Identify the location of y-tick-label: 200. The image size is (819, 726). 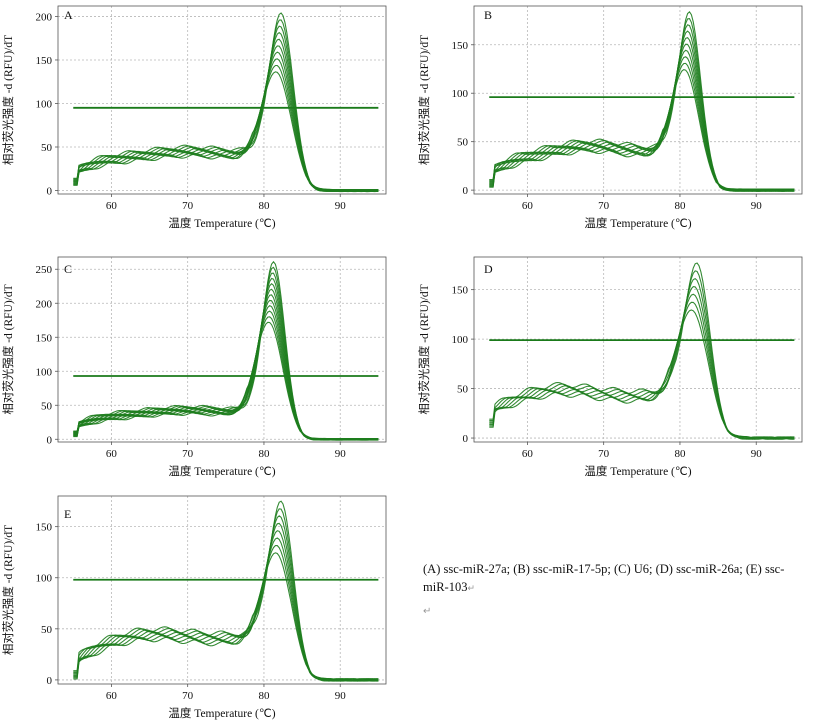
(44, 17).